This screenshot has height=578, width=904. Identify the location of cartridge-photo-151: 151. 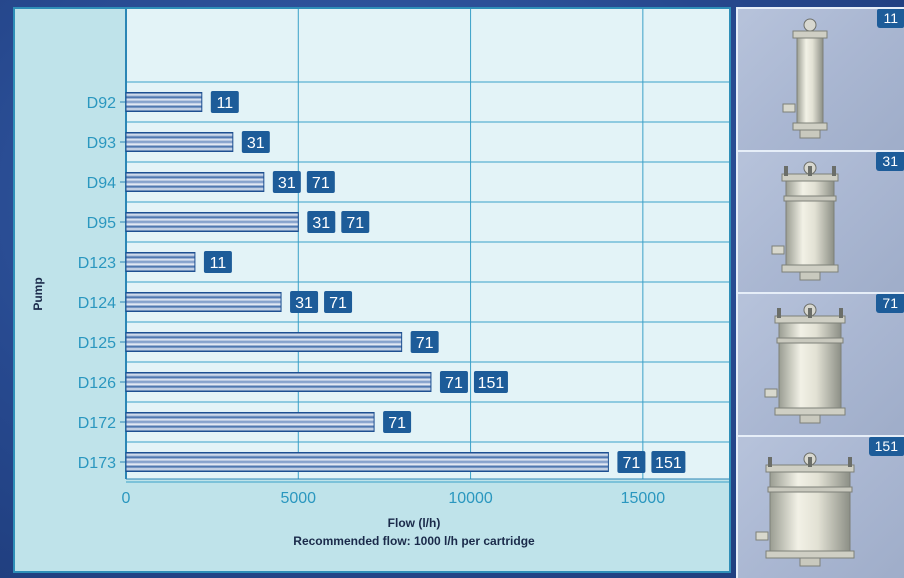
(820, 506).